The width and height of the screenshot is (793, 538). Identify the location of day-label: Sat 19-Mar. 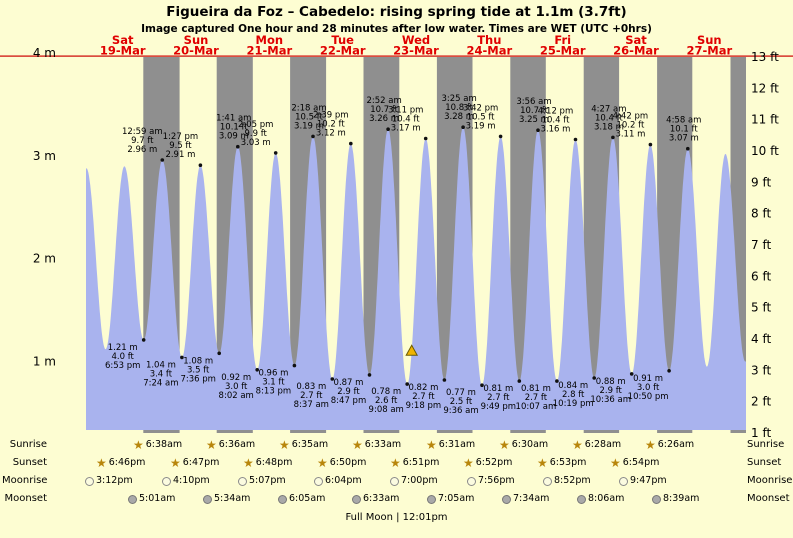
(123, 45).